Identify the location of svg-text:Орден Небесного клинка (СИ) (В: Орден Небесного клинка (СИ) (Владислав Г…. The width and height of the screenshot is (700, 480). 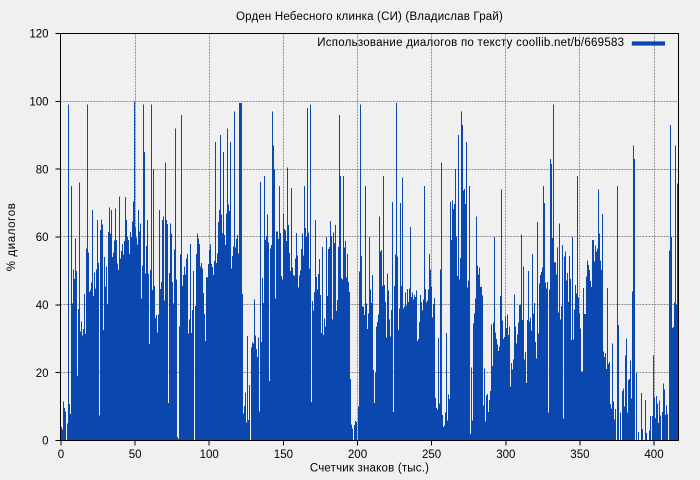
(369, 17).